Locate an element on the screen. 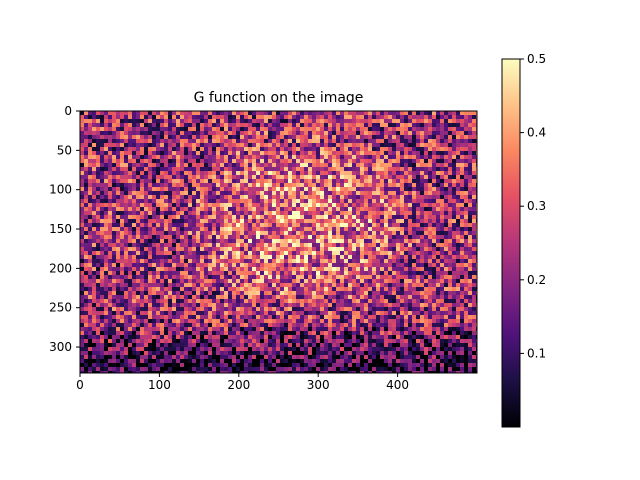 The height and width of the screenshot is (480, 640). colorbar-tick-label: 0.2 is located at coordinates (536, 280).